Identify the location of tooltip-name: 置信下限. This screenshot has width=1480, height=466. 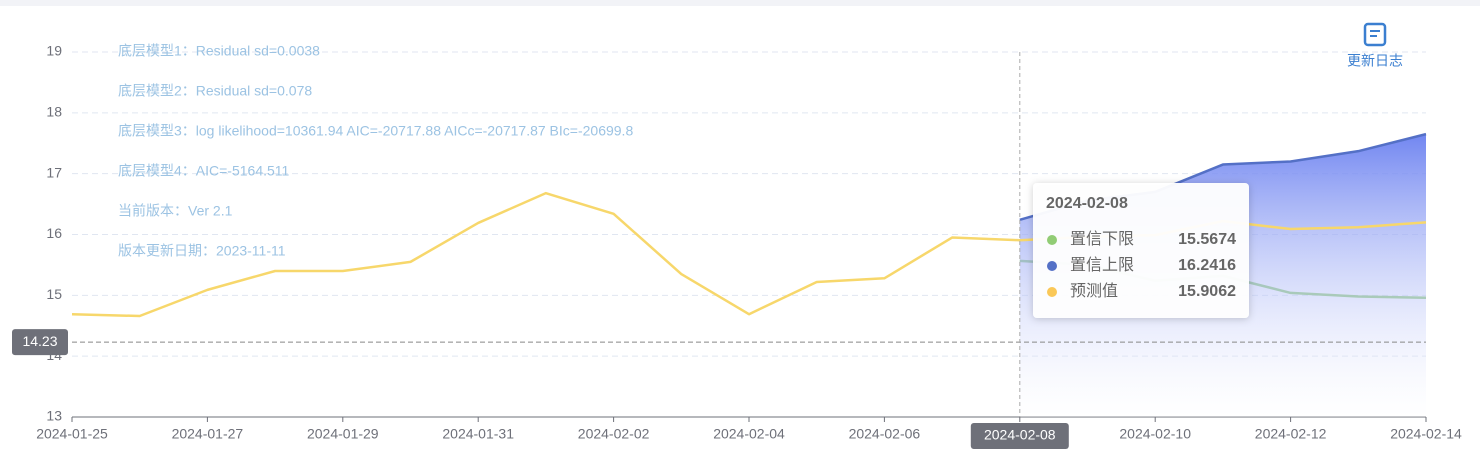
(1102, 239).